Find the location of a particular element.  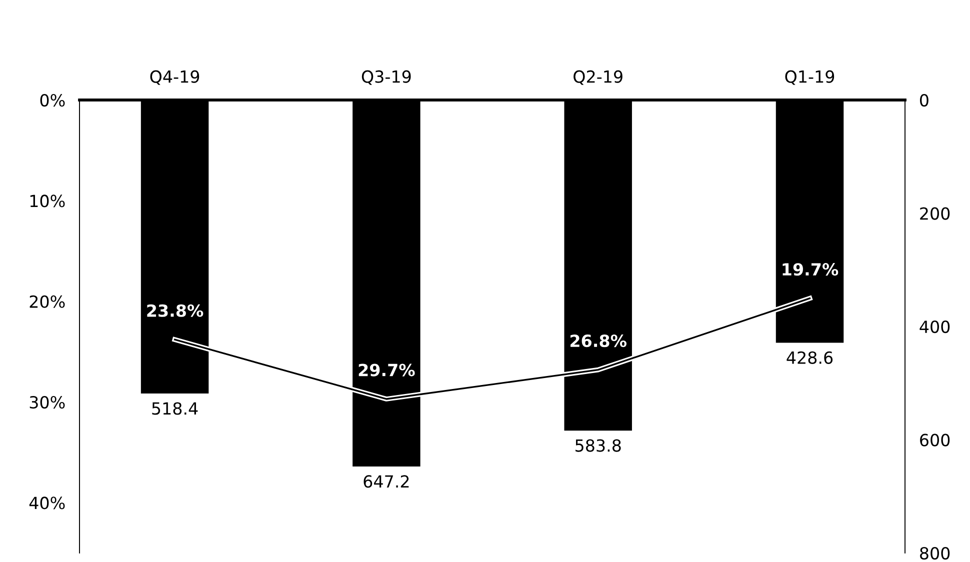

y-tick-label: 40% is located at coordinates (47, 503).